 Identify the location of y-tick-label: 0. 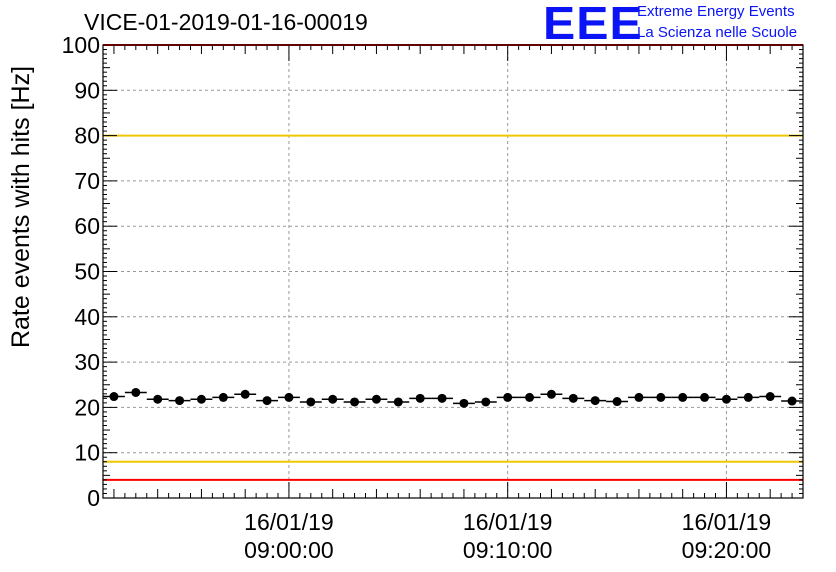
(93, 498).